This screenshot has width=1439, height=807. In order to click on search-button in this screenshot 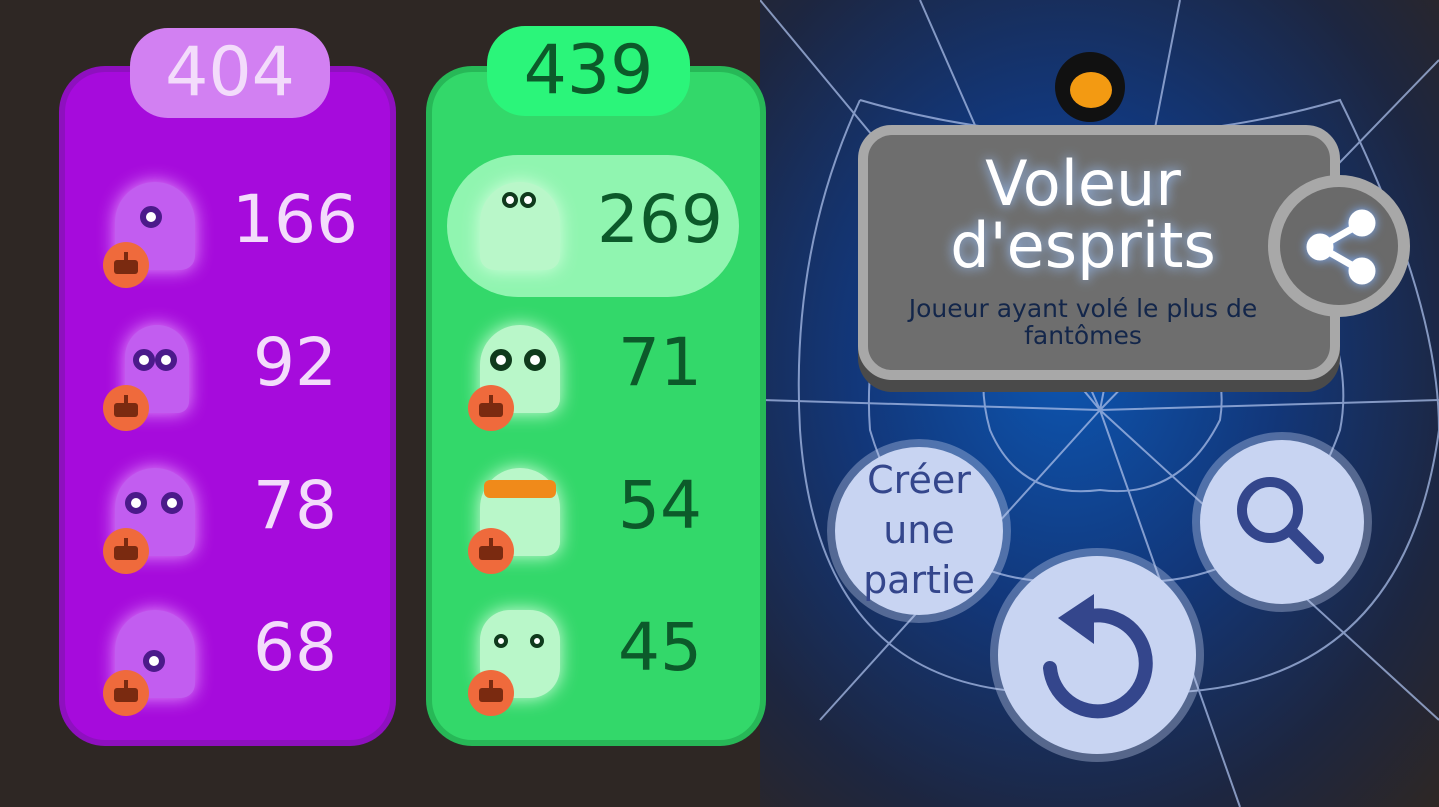, I will do `click(1282, 522)`.